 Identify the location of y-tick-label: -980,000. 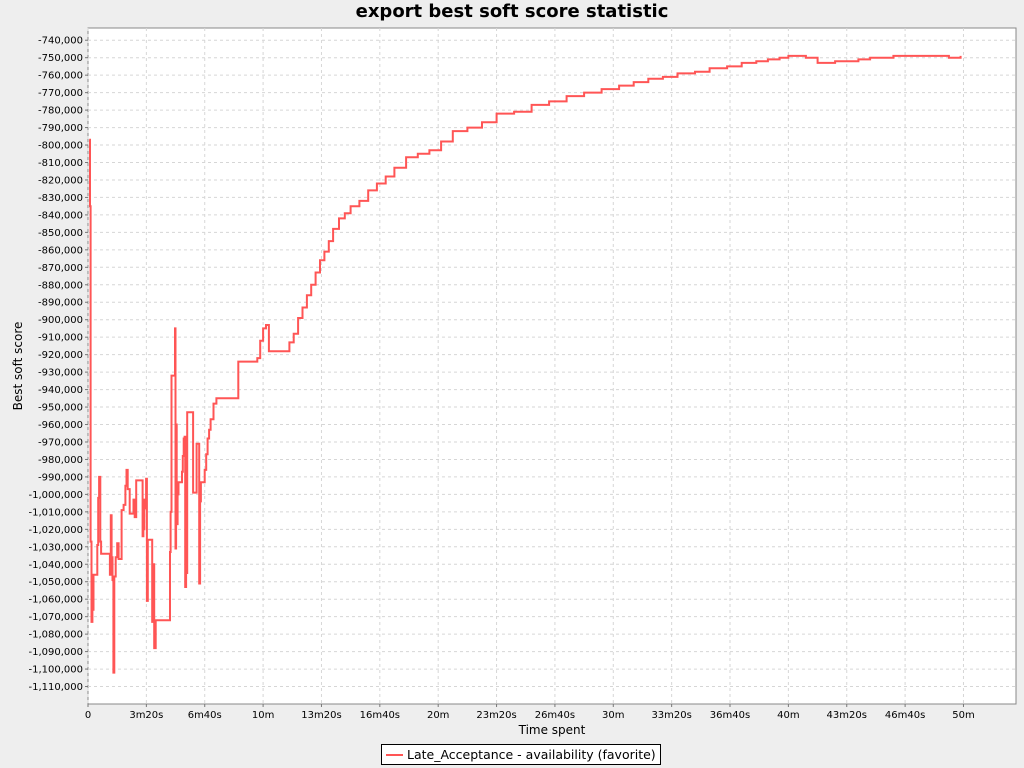
(60, 460).